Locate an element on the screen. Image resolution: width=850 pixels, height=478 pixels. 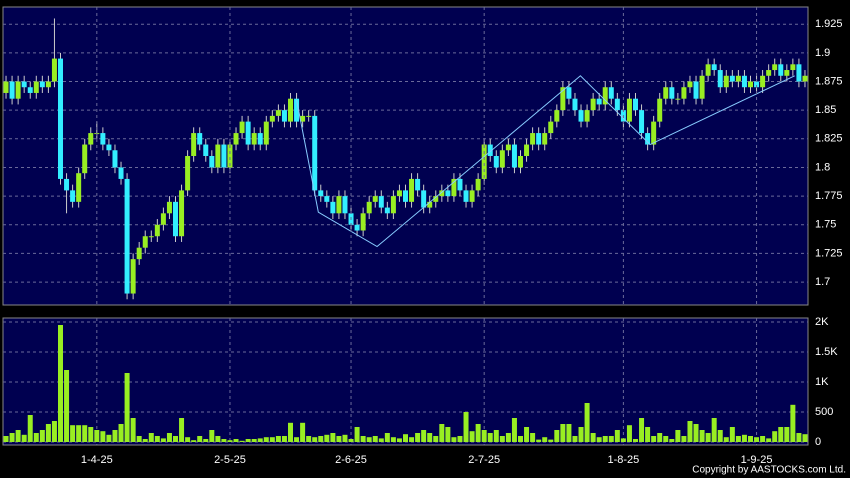
y-tick-label: 500 is located at coordinates (824, 412).